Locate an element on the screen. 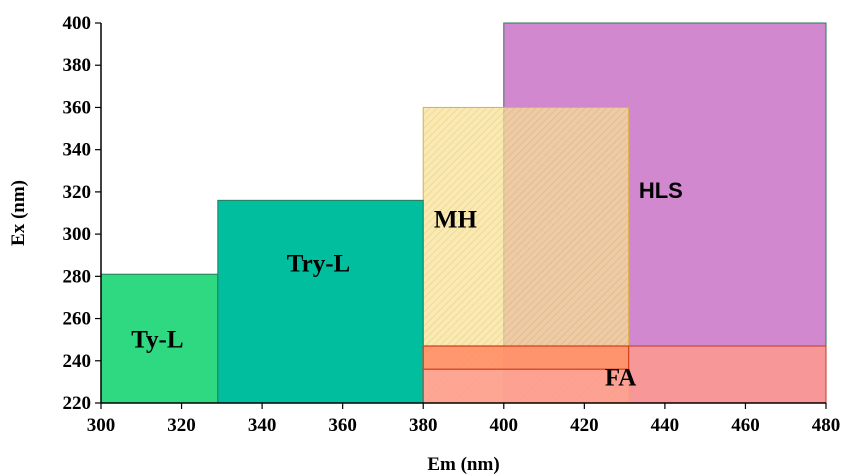 This screenshot has width=848, height=476. x-tick-label: 460 is located at coordinates (745, 425).